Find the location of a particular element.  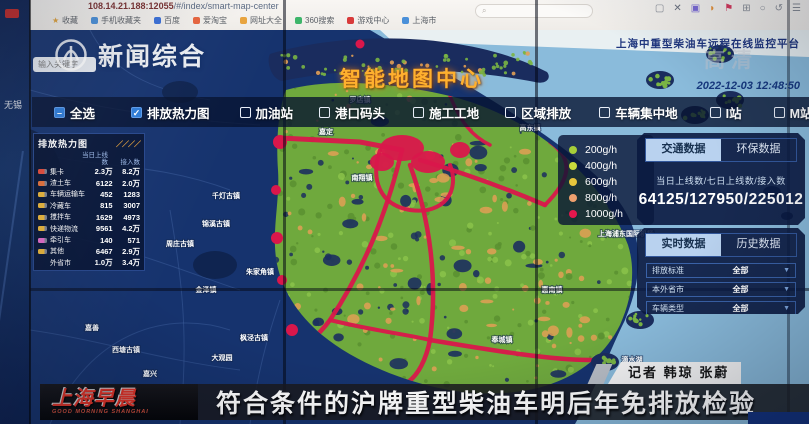

bookmark-item: 360搜索 is located at coordinates (314, 20).